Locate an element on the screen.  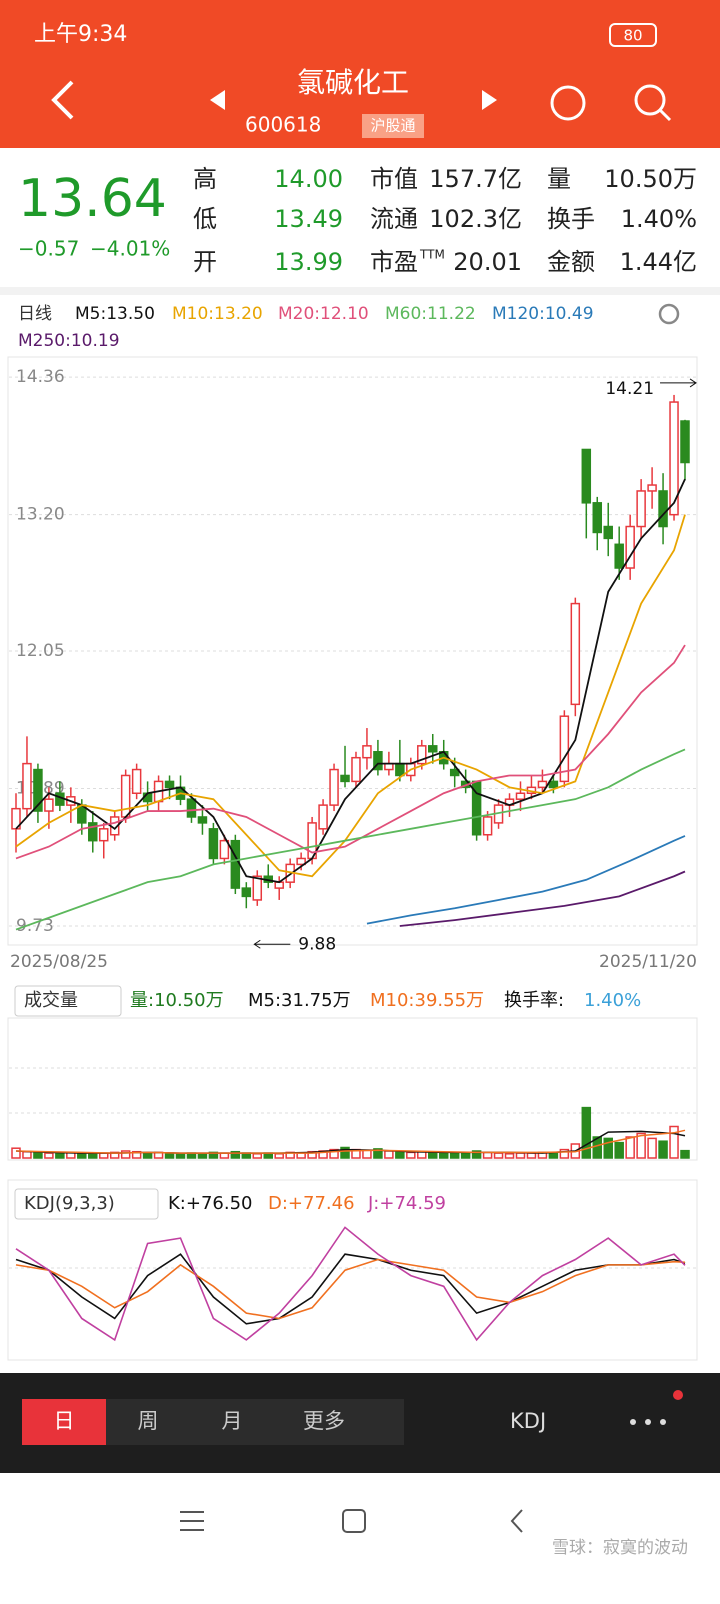
prev-stock is located at coordinates (217, 100).